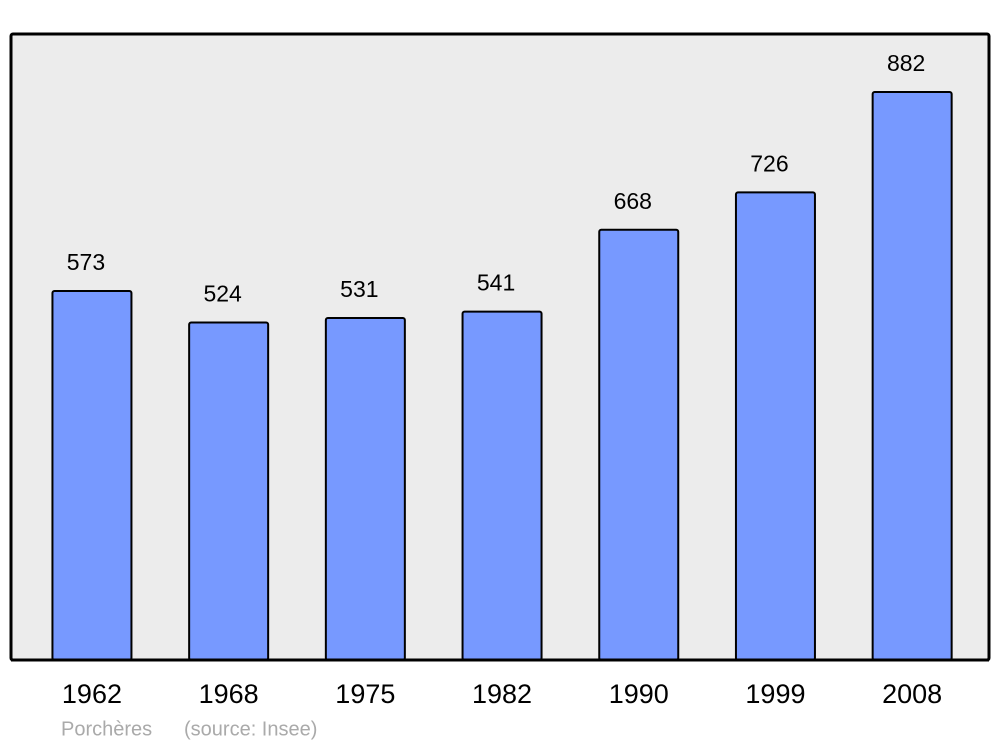 This screenshot has width=1000, height=747. What do you see at coordinates (86, 262) in the screenshot?
I see `value-label: 573` at bounding box center [86, 262].